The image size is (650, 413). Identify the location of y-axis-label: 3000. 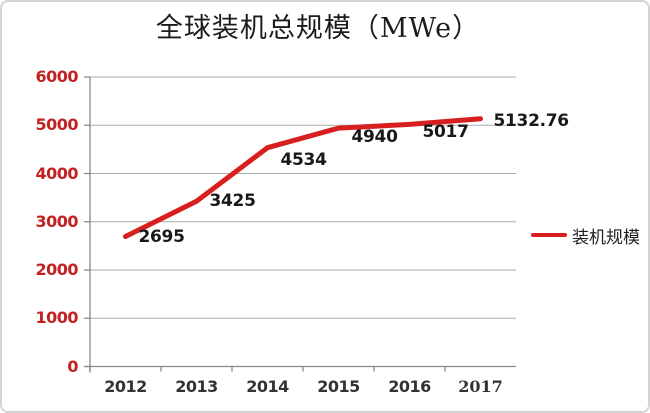
(56, 221).